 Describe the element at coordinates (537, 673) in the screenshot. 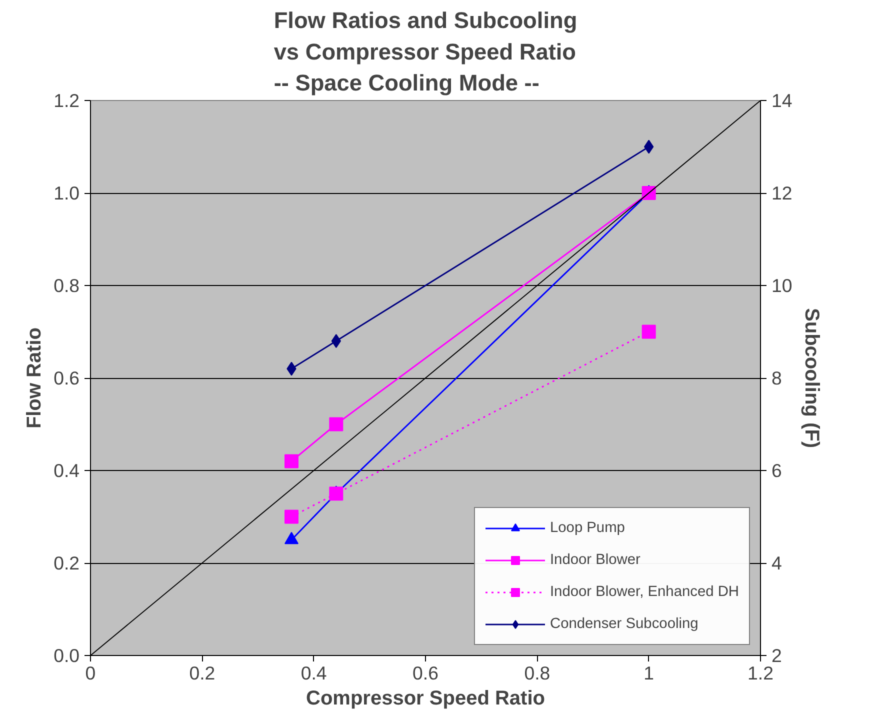

I see `x-tick-label: 0.8` at that location.